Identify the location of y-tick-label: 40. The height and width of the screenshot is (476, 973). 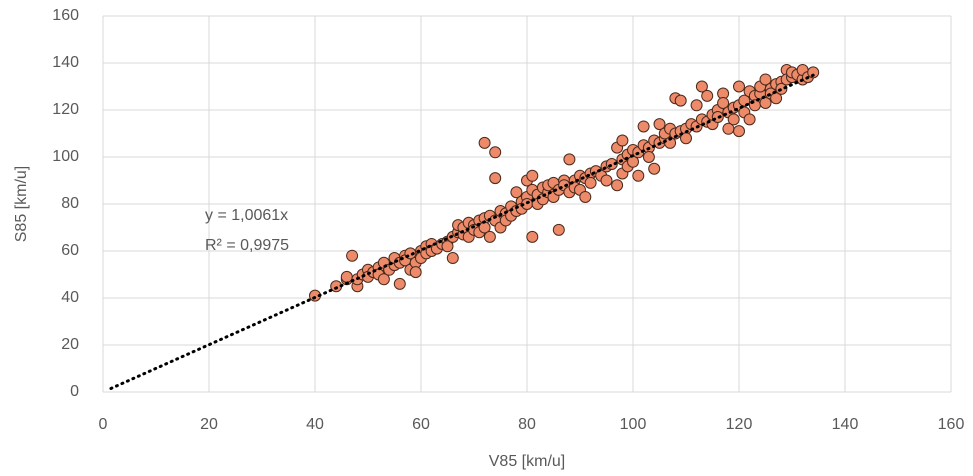
(70, 297).